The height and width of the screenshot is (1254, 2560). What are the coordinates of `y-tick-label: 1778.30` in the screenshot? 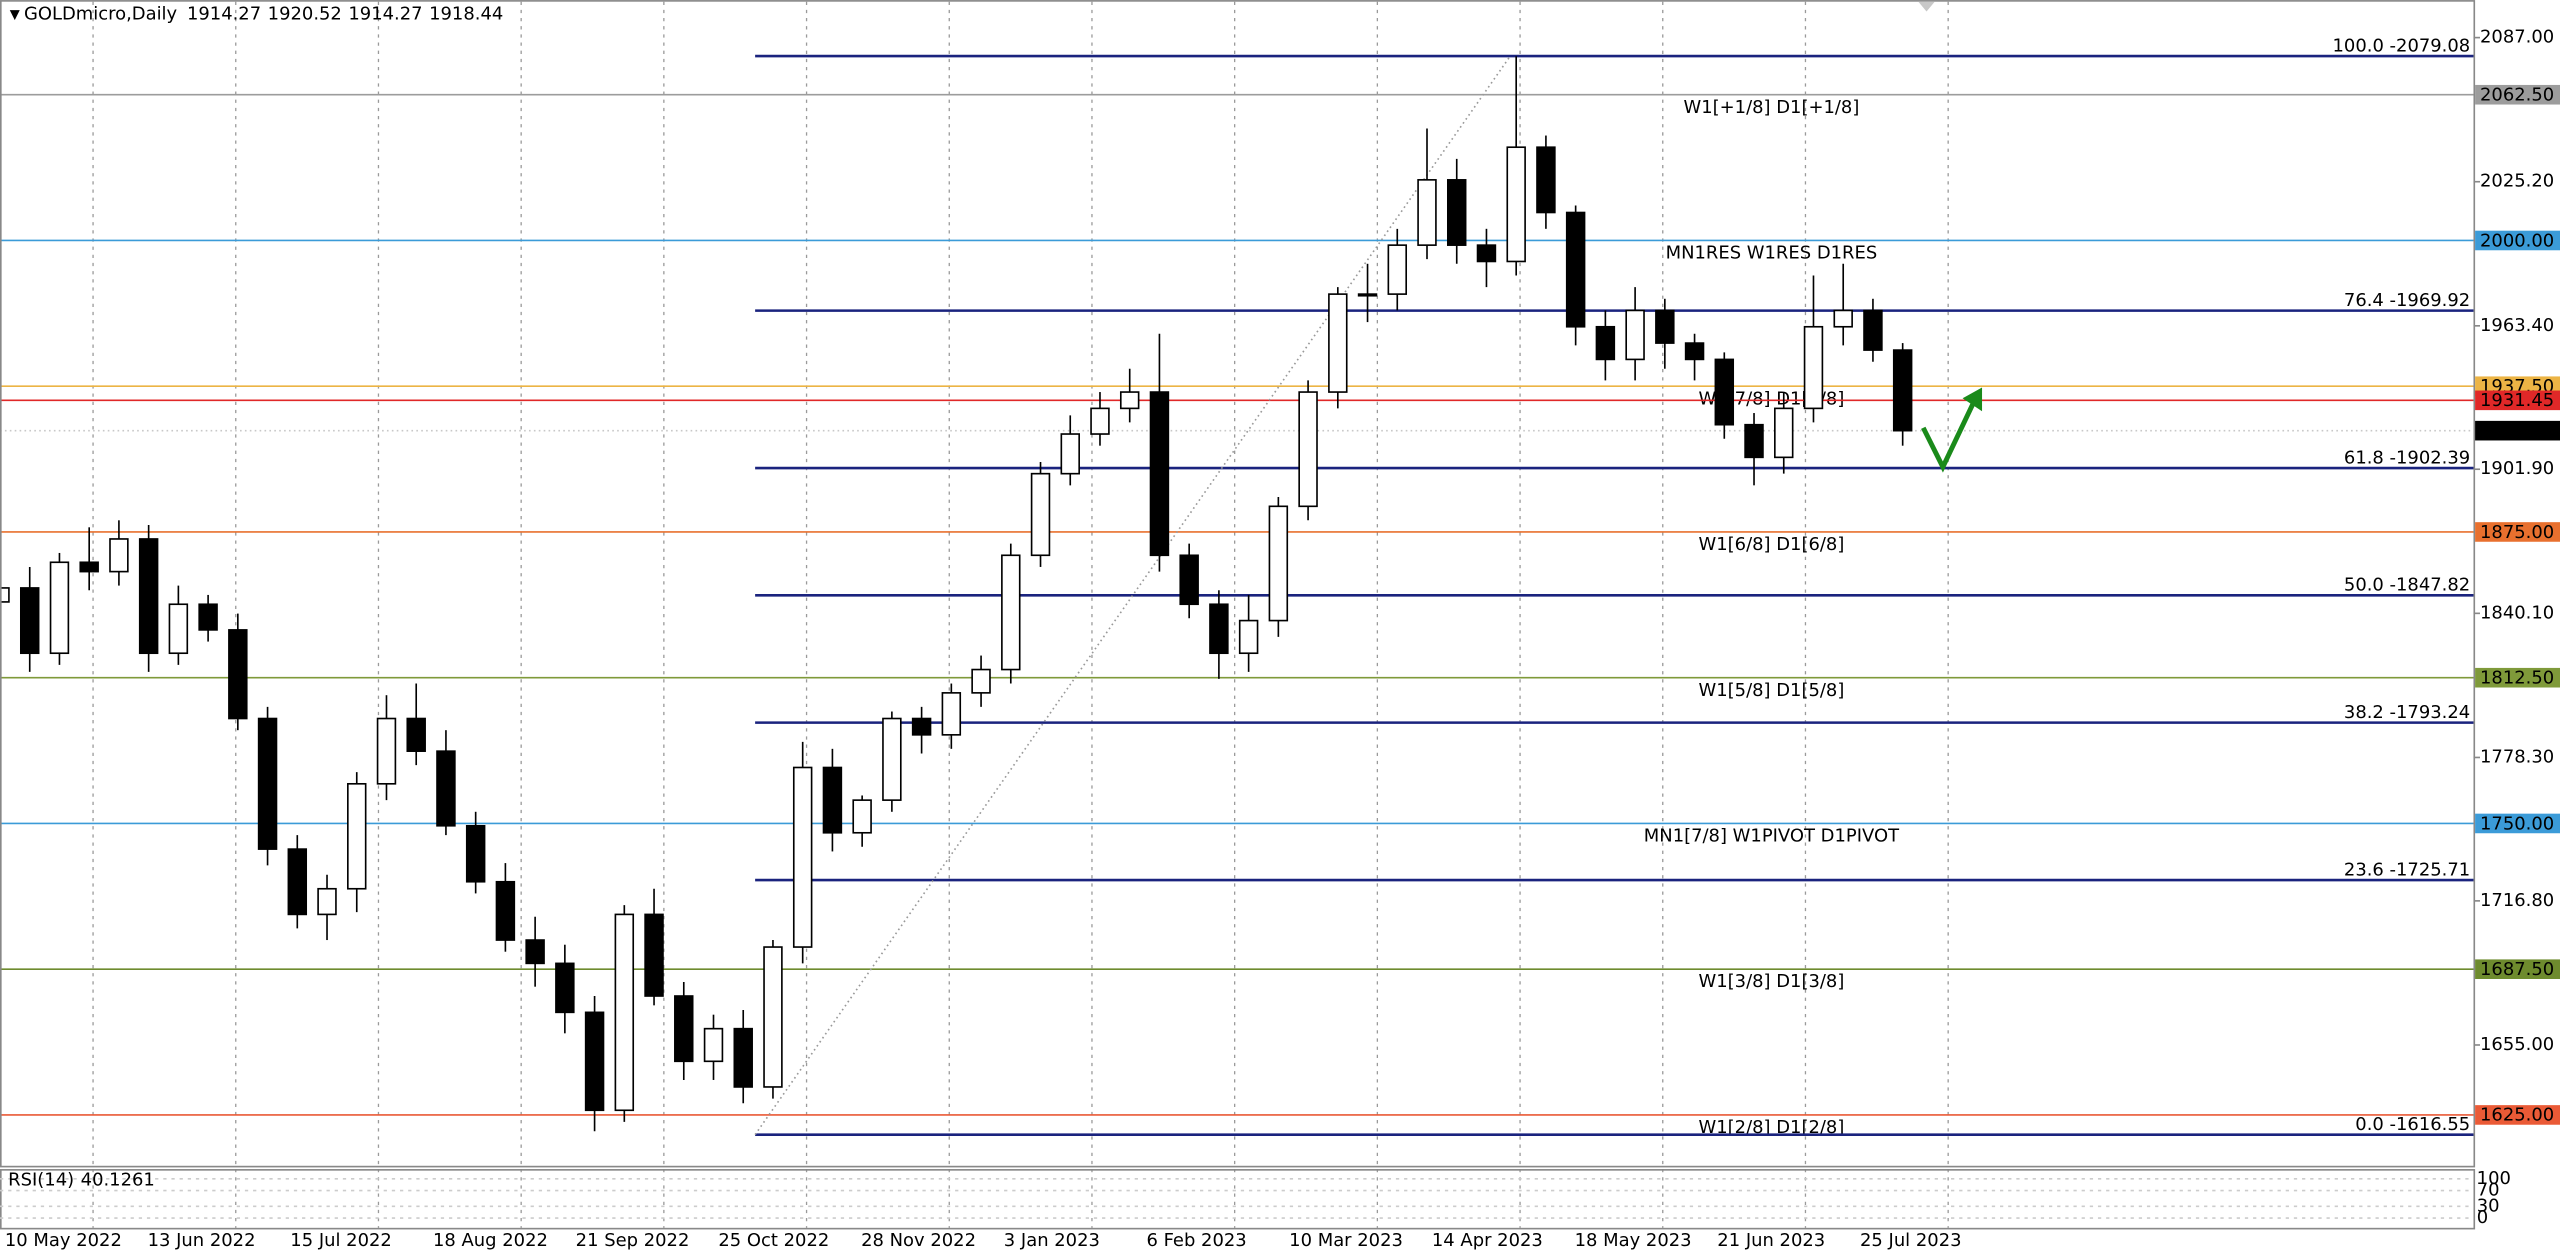 It's located at (2517, 756).